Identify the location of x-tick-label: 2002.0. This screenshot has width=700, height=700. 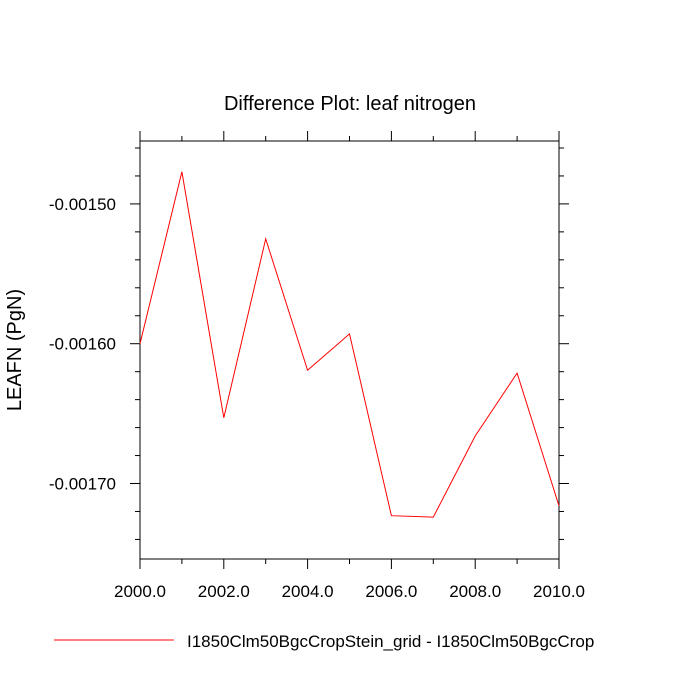
(224, 591).